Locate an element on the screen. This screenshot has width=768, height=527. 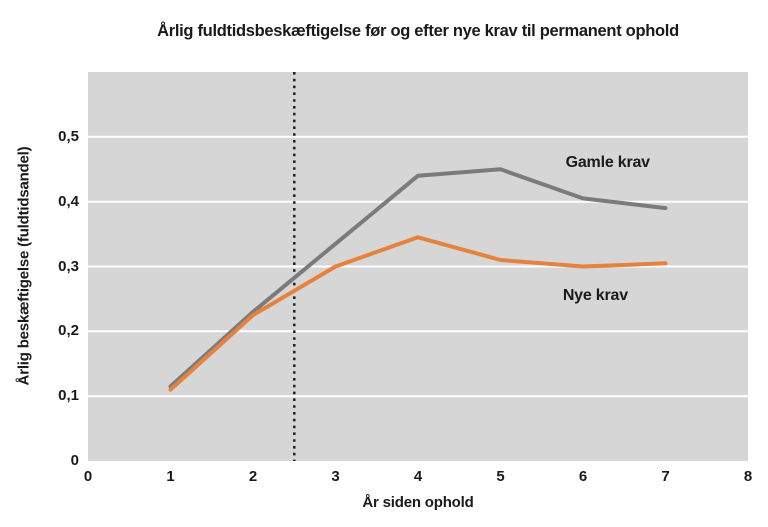
x-axis-title: År siden ophold is located at coordinates (418, 502).